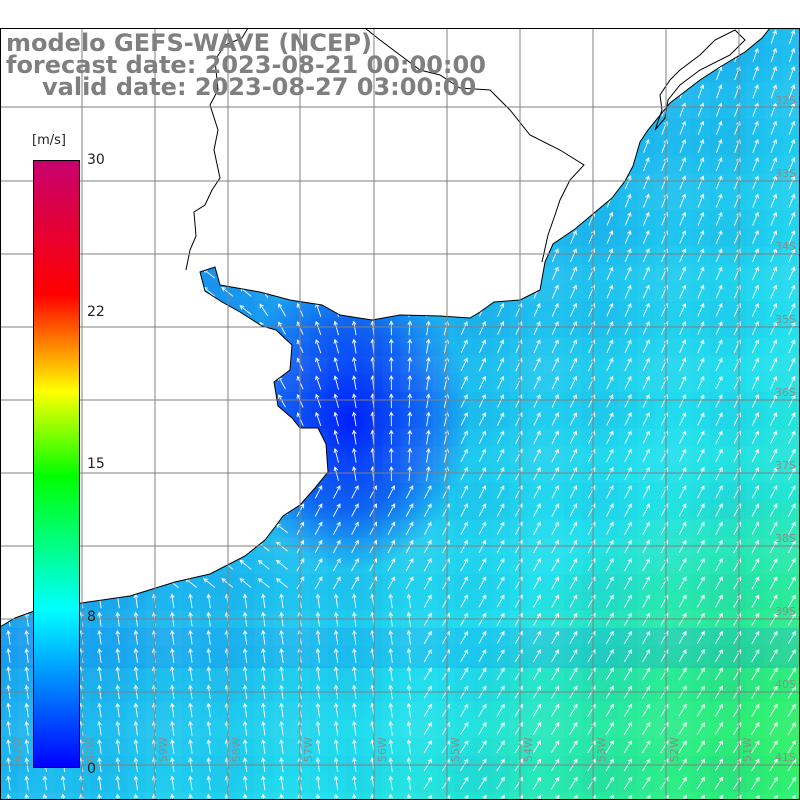 This screenshot has width=800, height=800. I want to click on colorbar-unit: [m/s], so click(49, 140).